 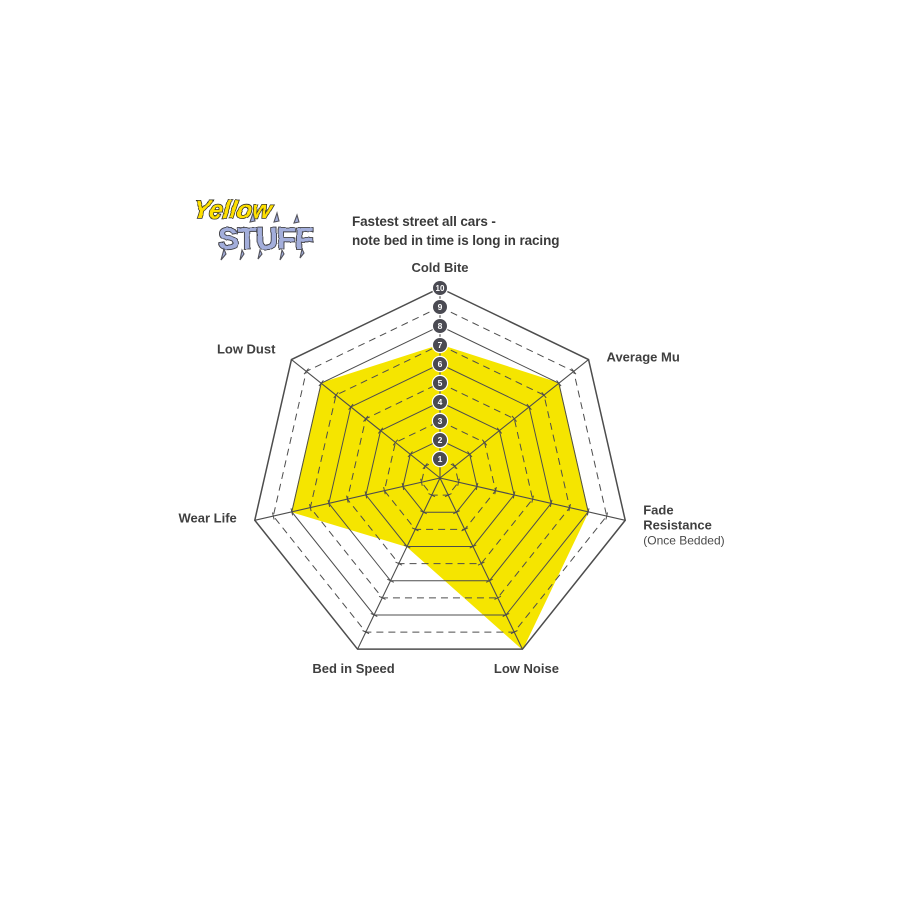 I want to click on axis-label-cold-bite: Cold Bite, so click(x=439, y=267).